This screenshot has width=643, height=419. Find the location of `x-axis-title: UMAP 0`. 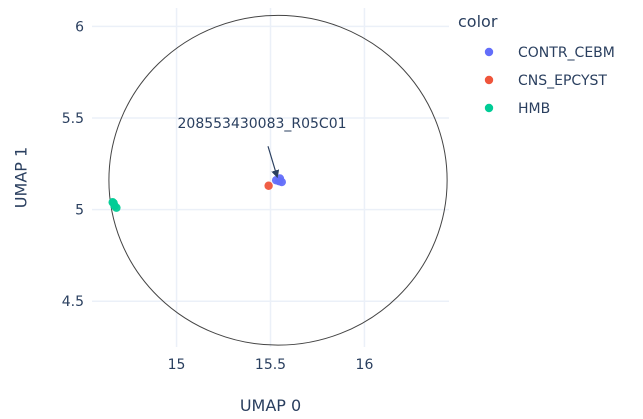

x-axis-title: UMAP 0 is located at coordinates (270, 405).